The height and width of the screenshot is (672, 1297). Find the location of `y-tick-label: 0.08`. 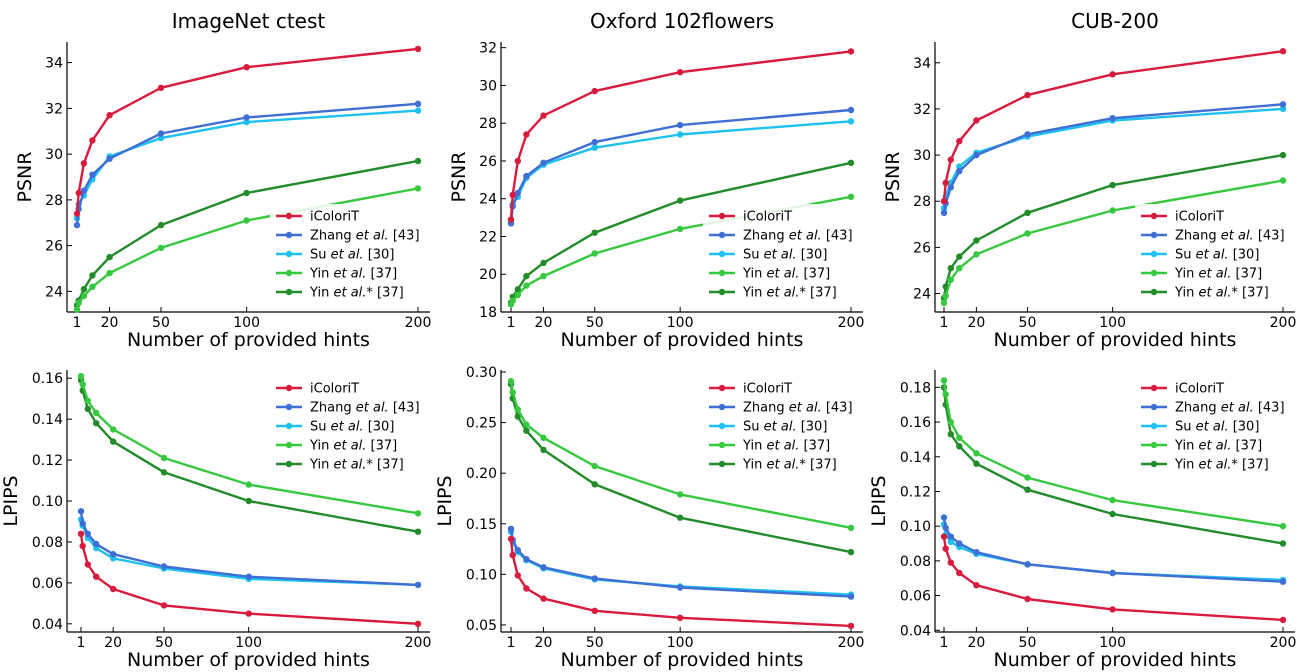

y-tick-label: 0.08 is located at coordinates (915, 562).